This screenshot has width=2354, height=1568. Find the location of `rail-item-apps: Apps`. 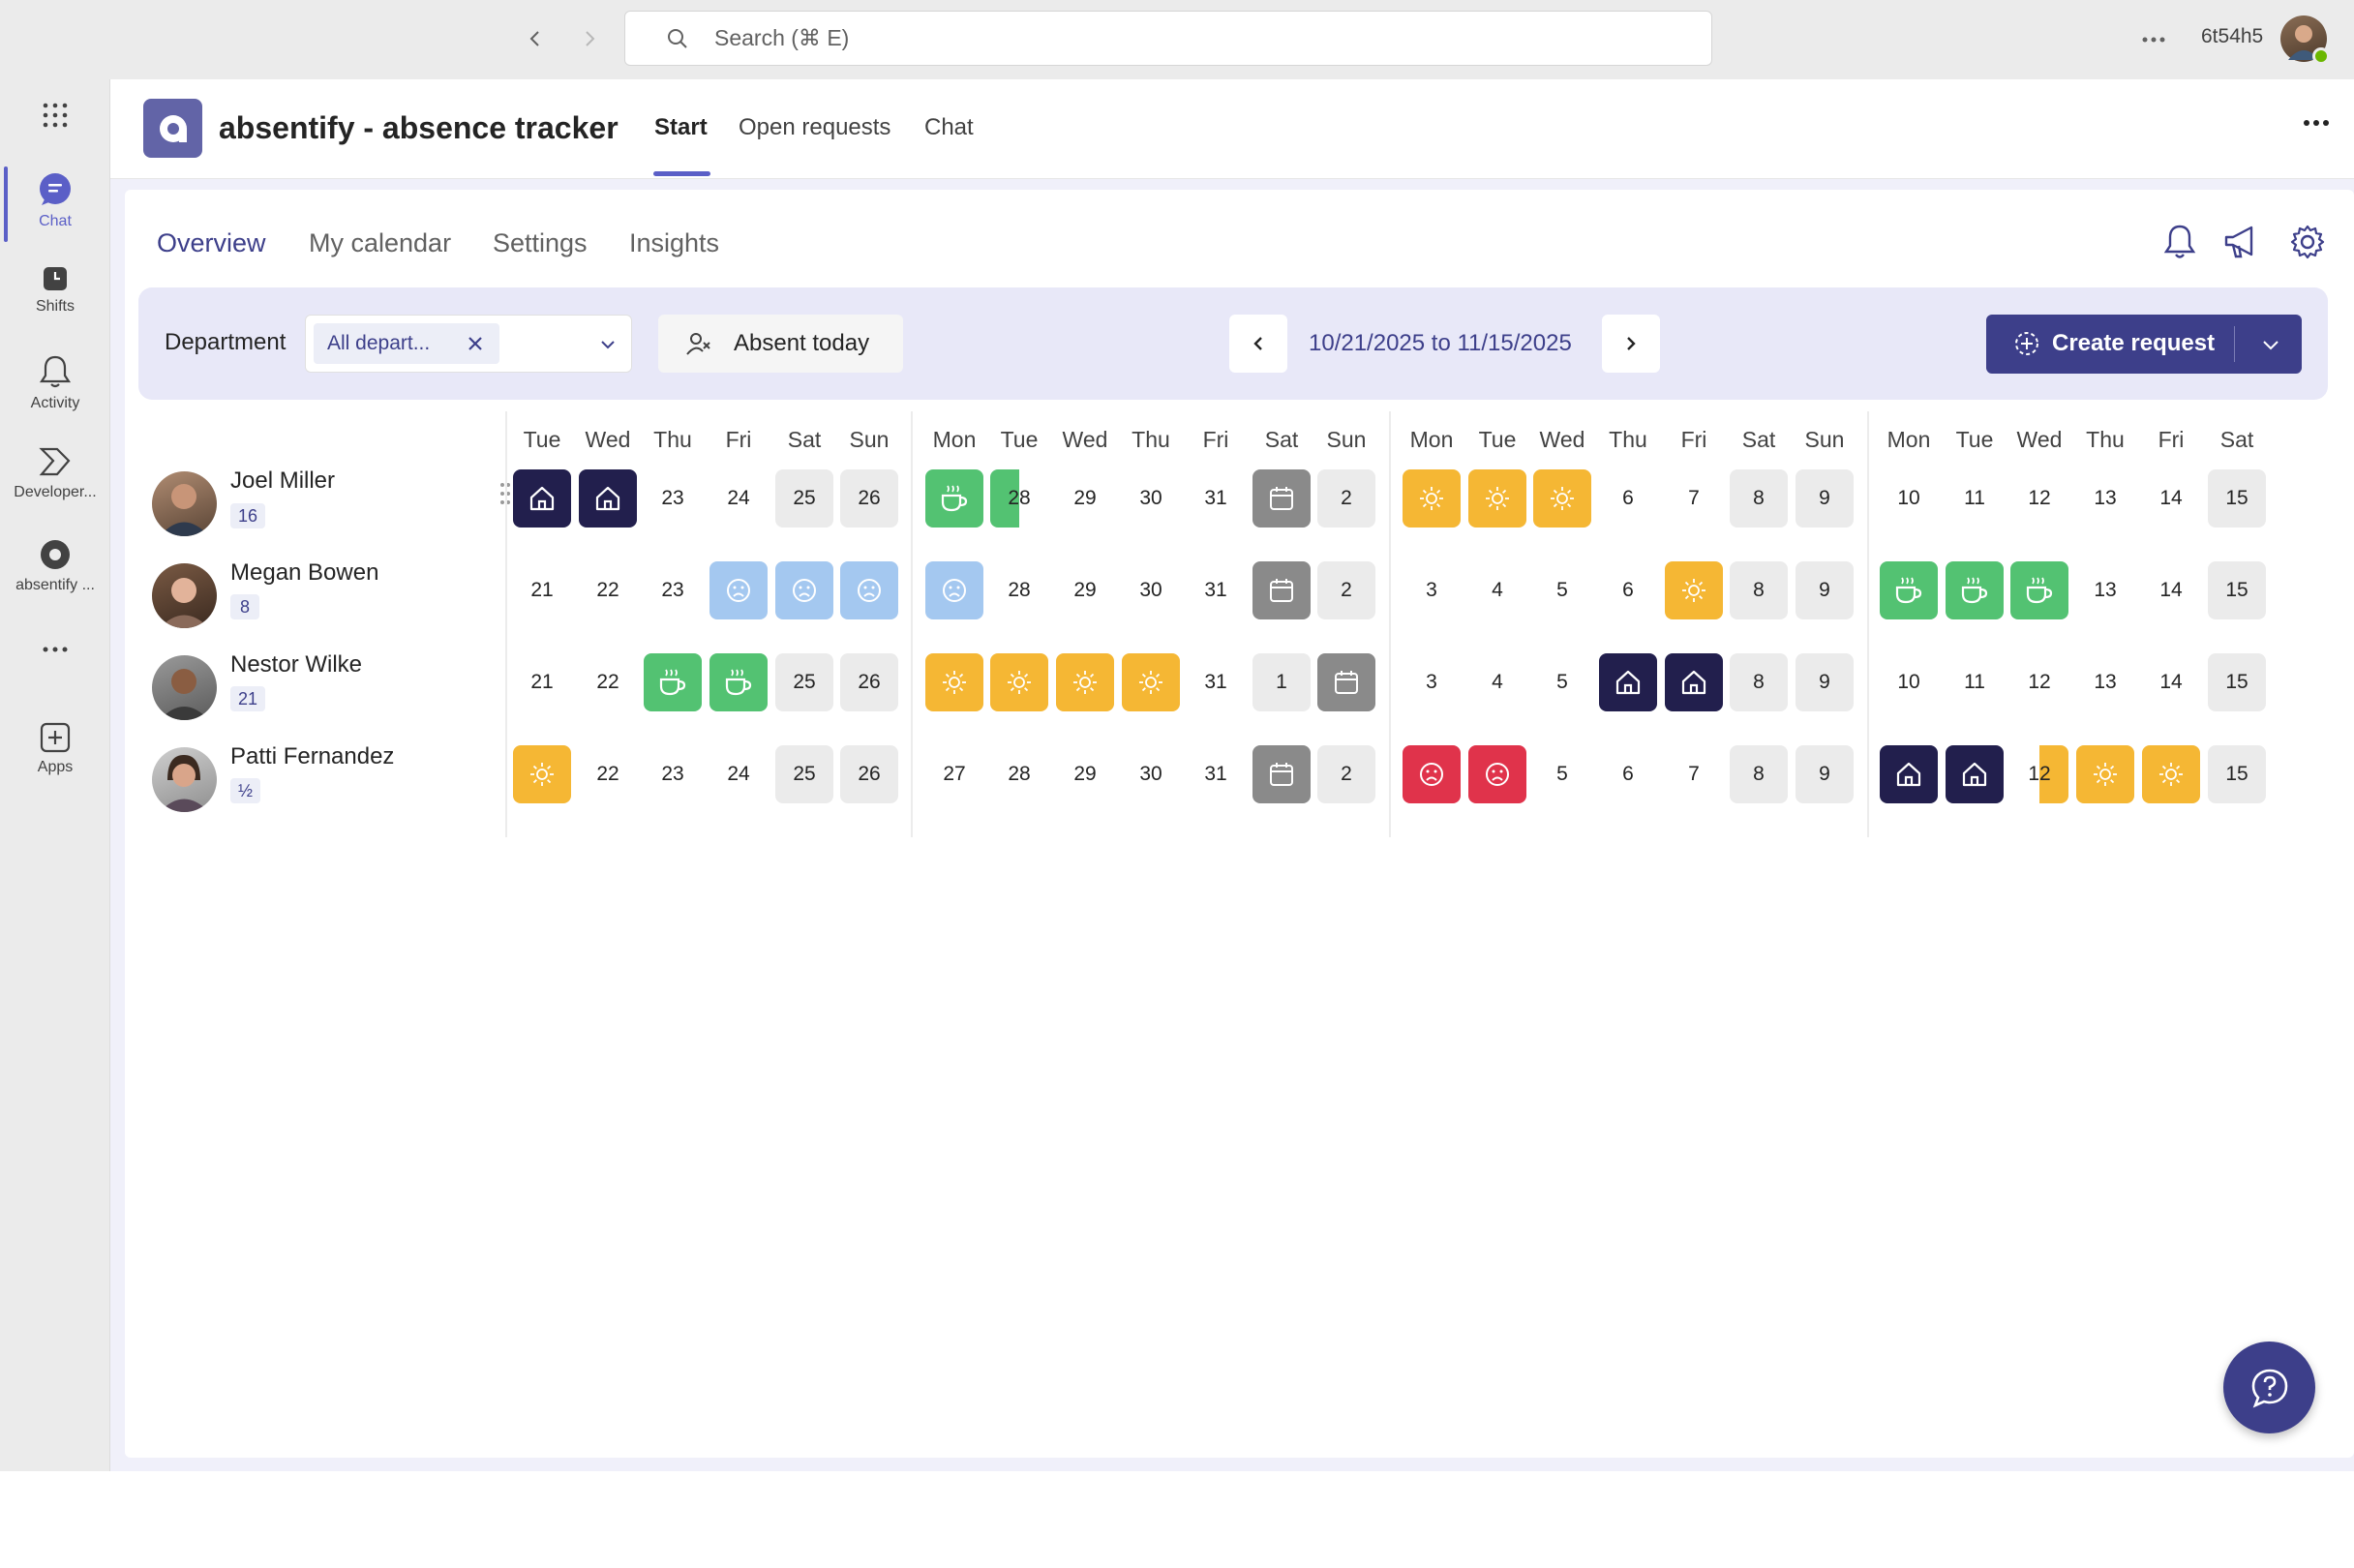

rail-item-apps: Apps is located at coordinates (55, 749).